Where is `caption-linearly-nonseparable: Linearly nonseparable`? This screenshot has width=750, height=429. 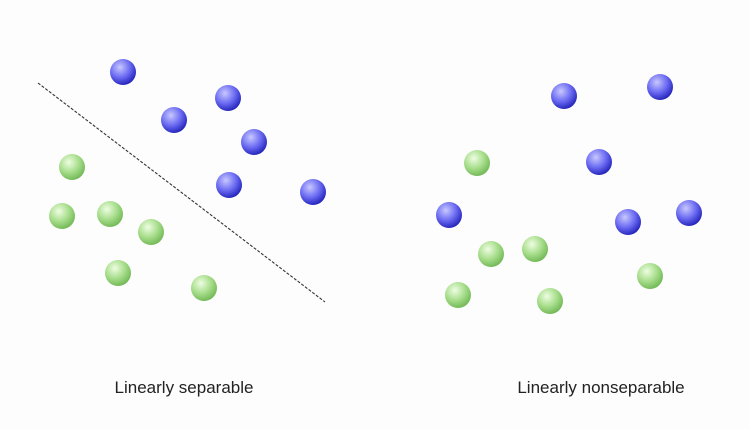 caption-linearly-nonseparable: Linearly nonseparable is located at coordinates (601, 387).